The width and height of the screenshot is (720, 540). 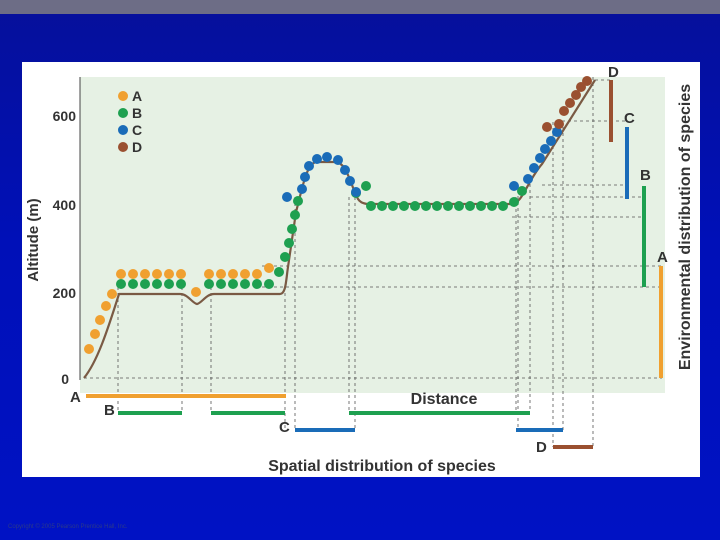 I want to click on y-tick-200: 200, so click(x=65, y=293).